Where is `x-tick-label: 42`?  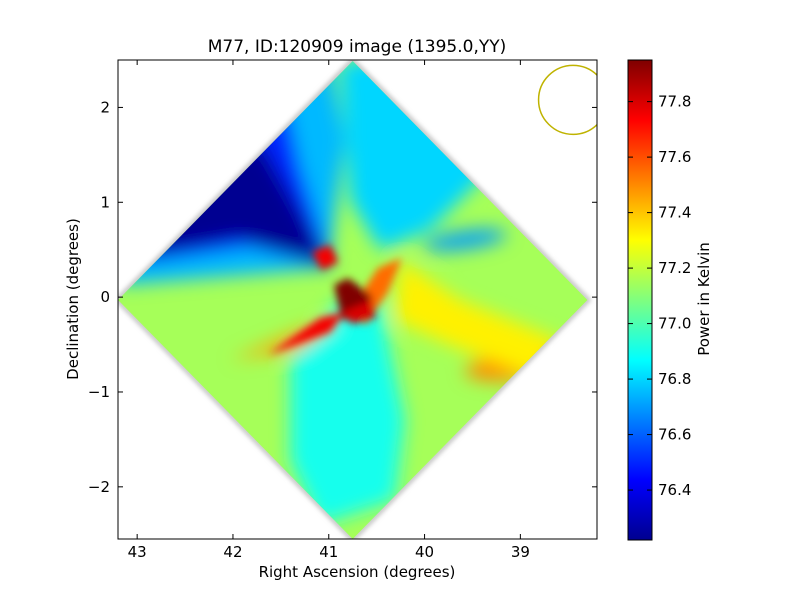 x-tick-label: 42 is located at coordinates (232, 552).